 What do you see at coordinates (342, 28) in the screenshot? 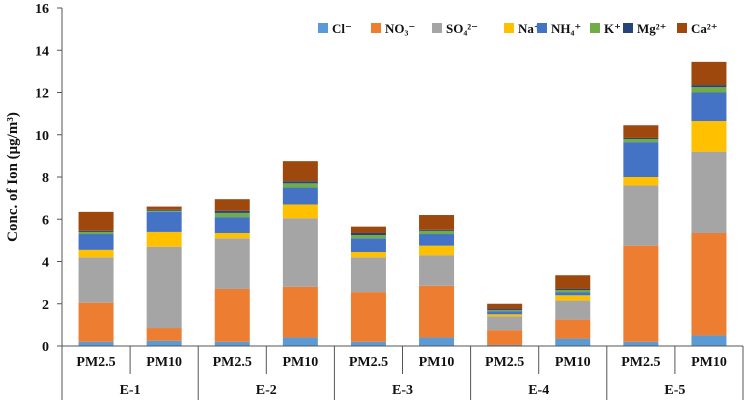
I see `legend-label: Cl⁻` at bounding box center [342, 28].